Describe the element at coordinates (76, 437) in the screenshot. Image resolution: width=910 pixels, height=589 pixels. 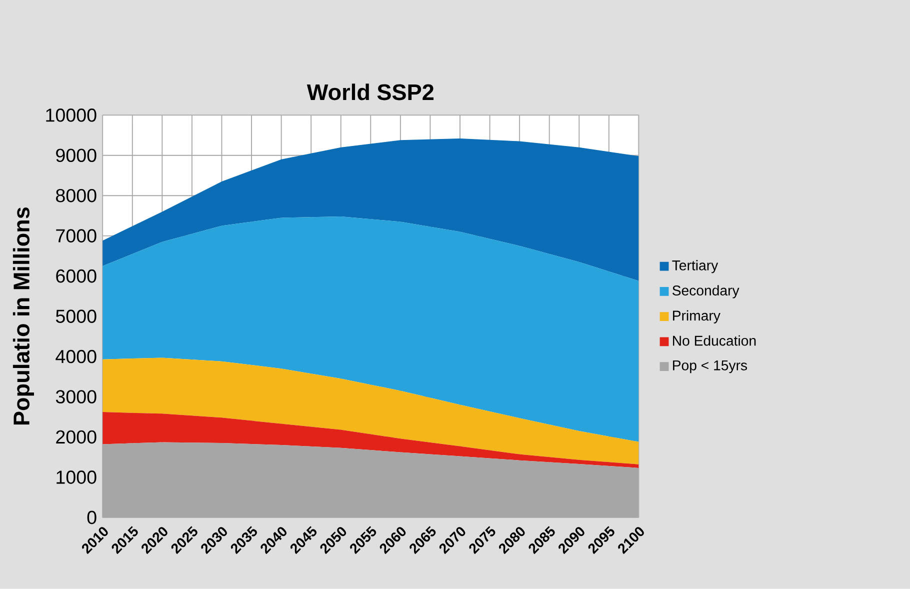
I see `y-tick-label: 2000` at that location.